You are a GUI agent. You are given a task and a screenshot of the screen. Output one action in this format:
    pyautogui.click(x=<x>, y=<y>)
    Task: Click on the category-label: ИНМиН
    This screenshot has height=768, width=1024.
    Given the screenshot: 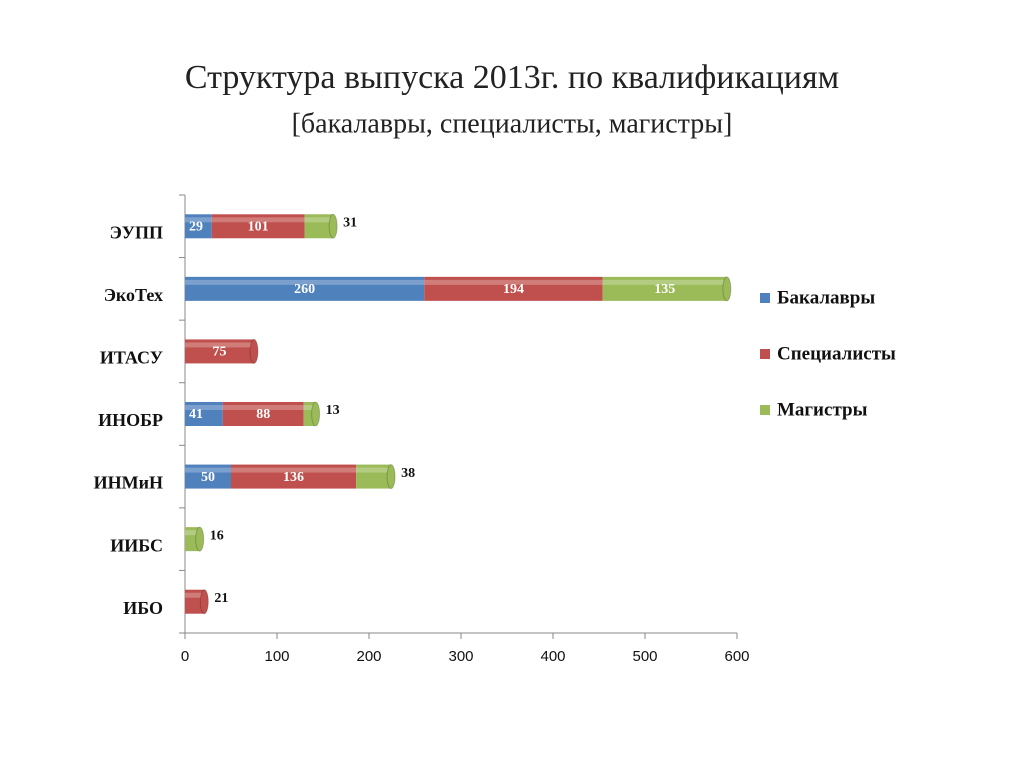 What is the action you would take?
    pyautogui.click(x=128, y=483)
    